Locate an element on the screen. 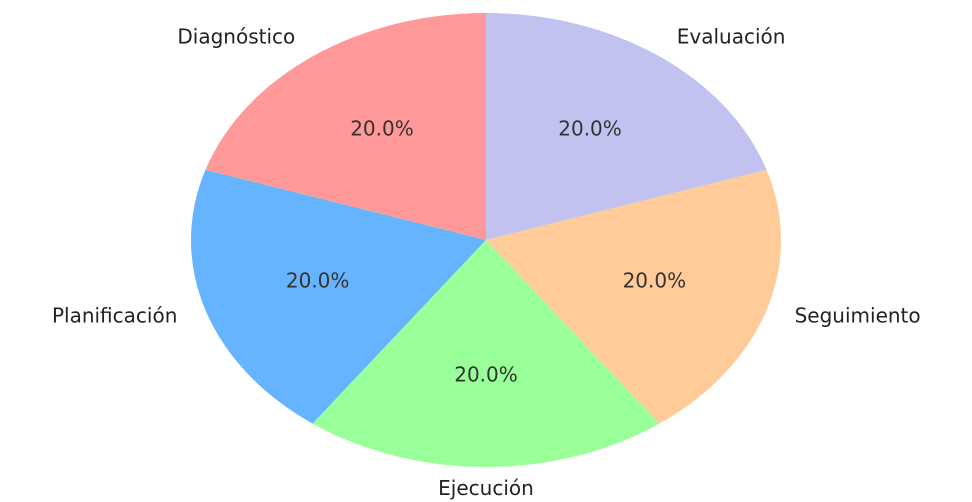  slice-category-label: Seguimiento is located at coordinates (858, 316).